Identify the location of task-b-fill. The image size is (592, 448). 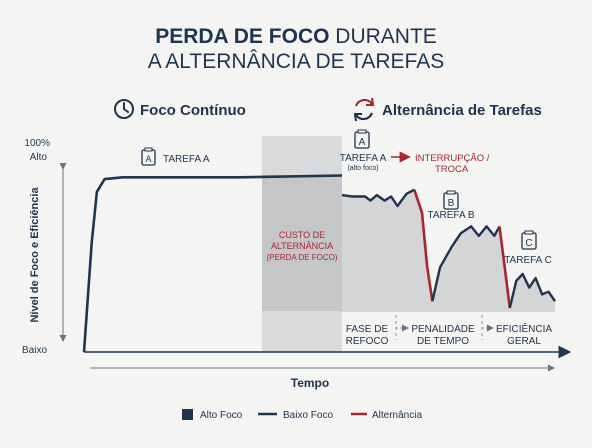
(471, 269).